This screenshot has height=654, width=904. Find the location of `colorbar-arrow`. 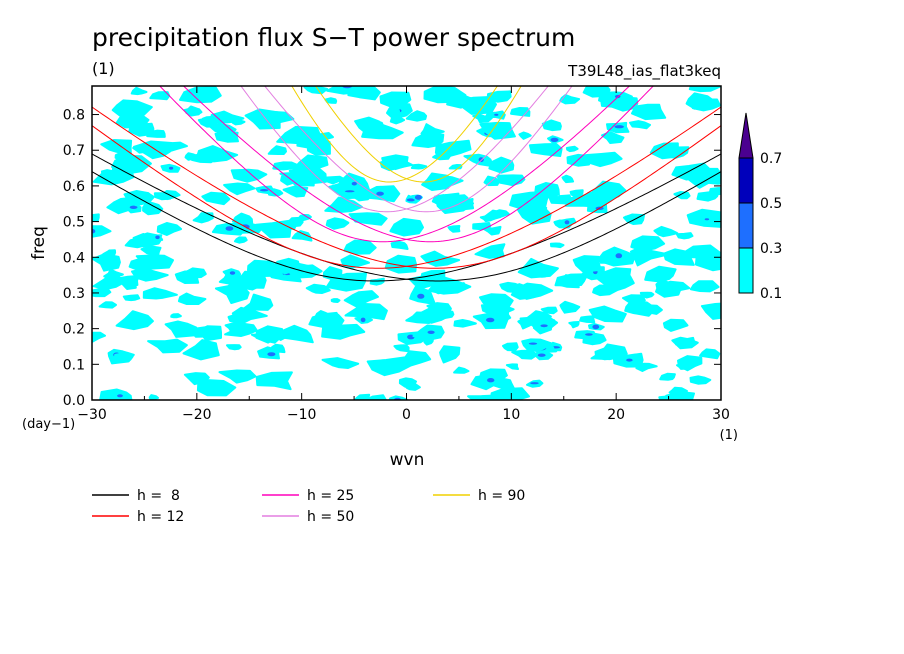

colorbar-arrow is located at coordinates (746, 135).